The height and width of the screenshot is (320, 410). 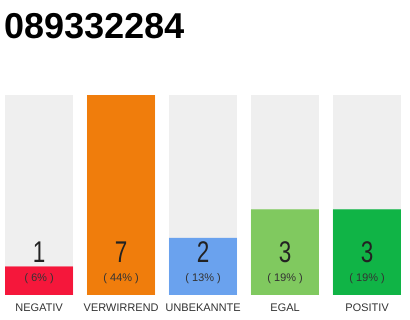 I want to click on annotation: ( 44% ), so click(x=121, y=278).